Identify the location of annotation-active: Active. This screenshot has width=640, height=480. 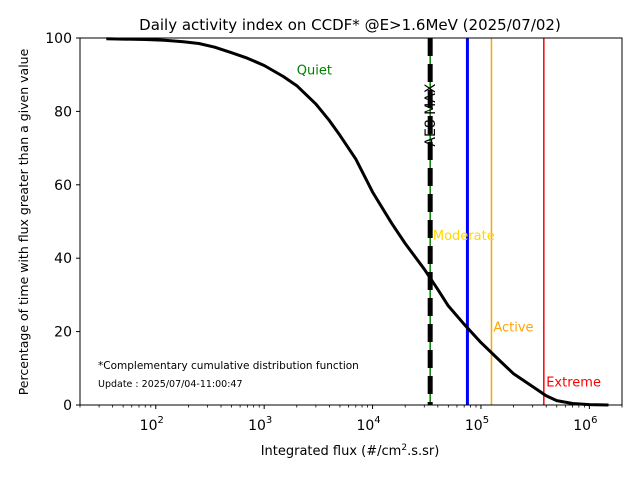
(513, 328).